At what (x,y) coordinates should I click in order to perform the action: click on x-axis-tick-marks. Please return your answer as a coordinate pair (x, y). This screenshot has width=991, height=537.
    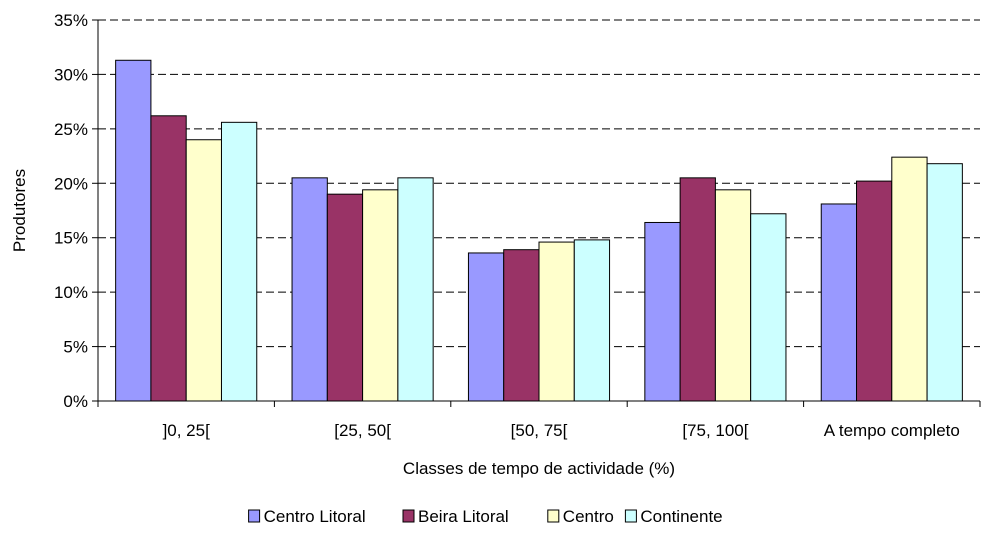
    Looking at the image, I should click on (539, 404).